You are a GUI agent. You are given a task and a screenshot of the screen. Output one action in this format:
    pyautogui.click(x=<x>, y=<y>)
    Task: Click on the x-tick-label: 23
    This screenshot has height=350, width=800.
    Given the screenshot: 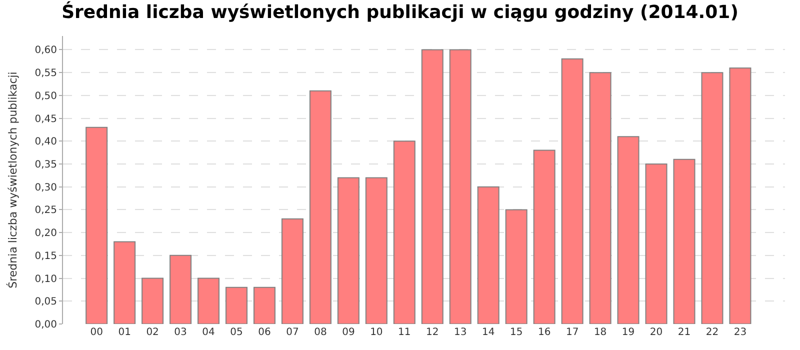 What is the action you would take?
    pyautogui.click(x=740, y=332)
    